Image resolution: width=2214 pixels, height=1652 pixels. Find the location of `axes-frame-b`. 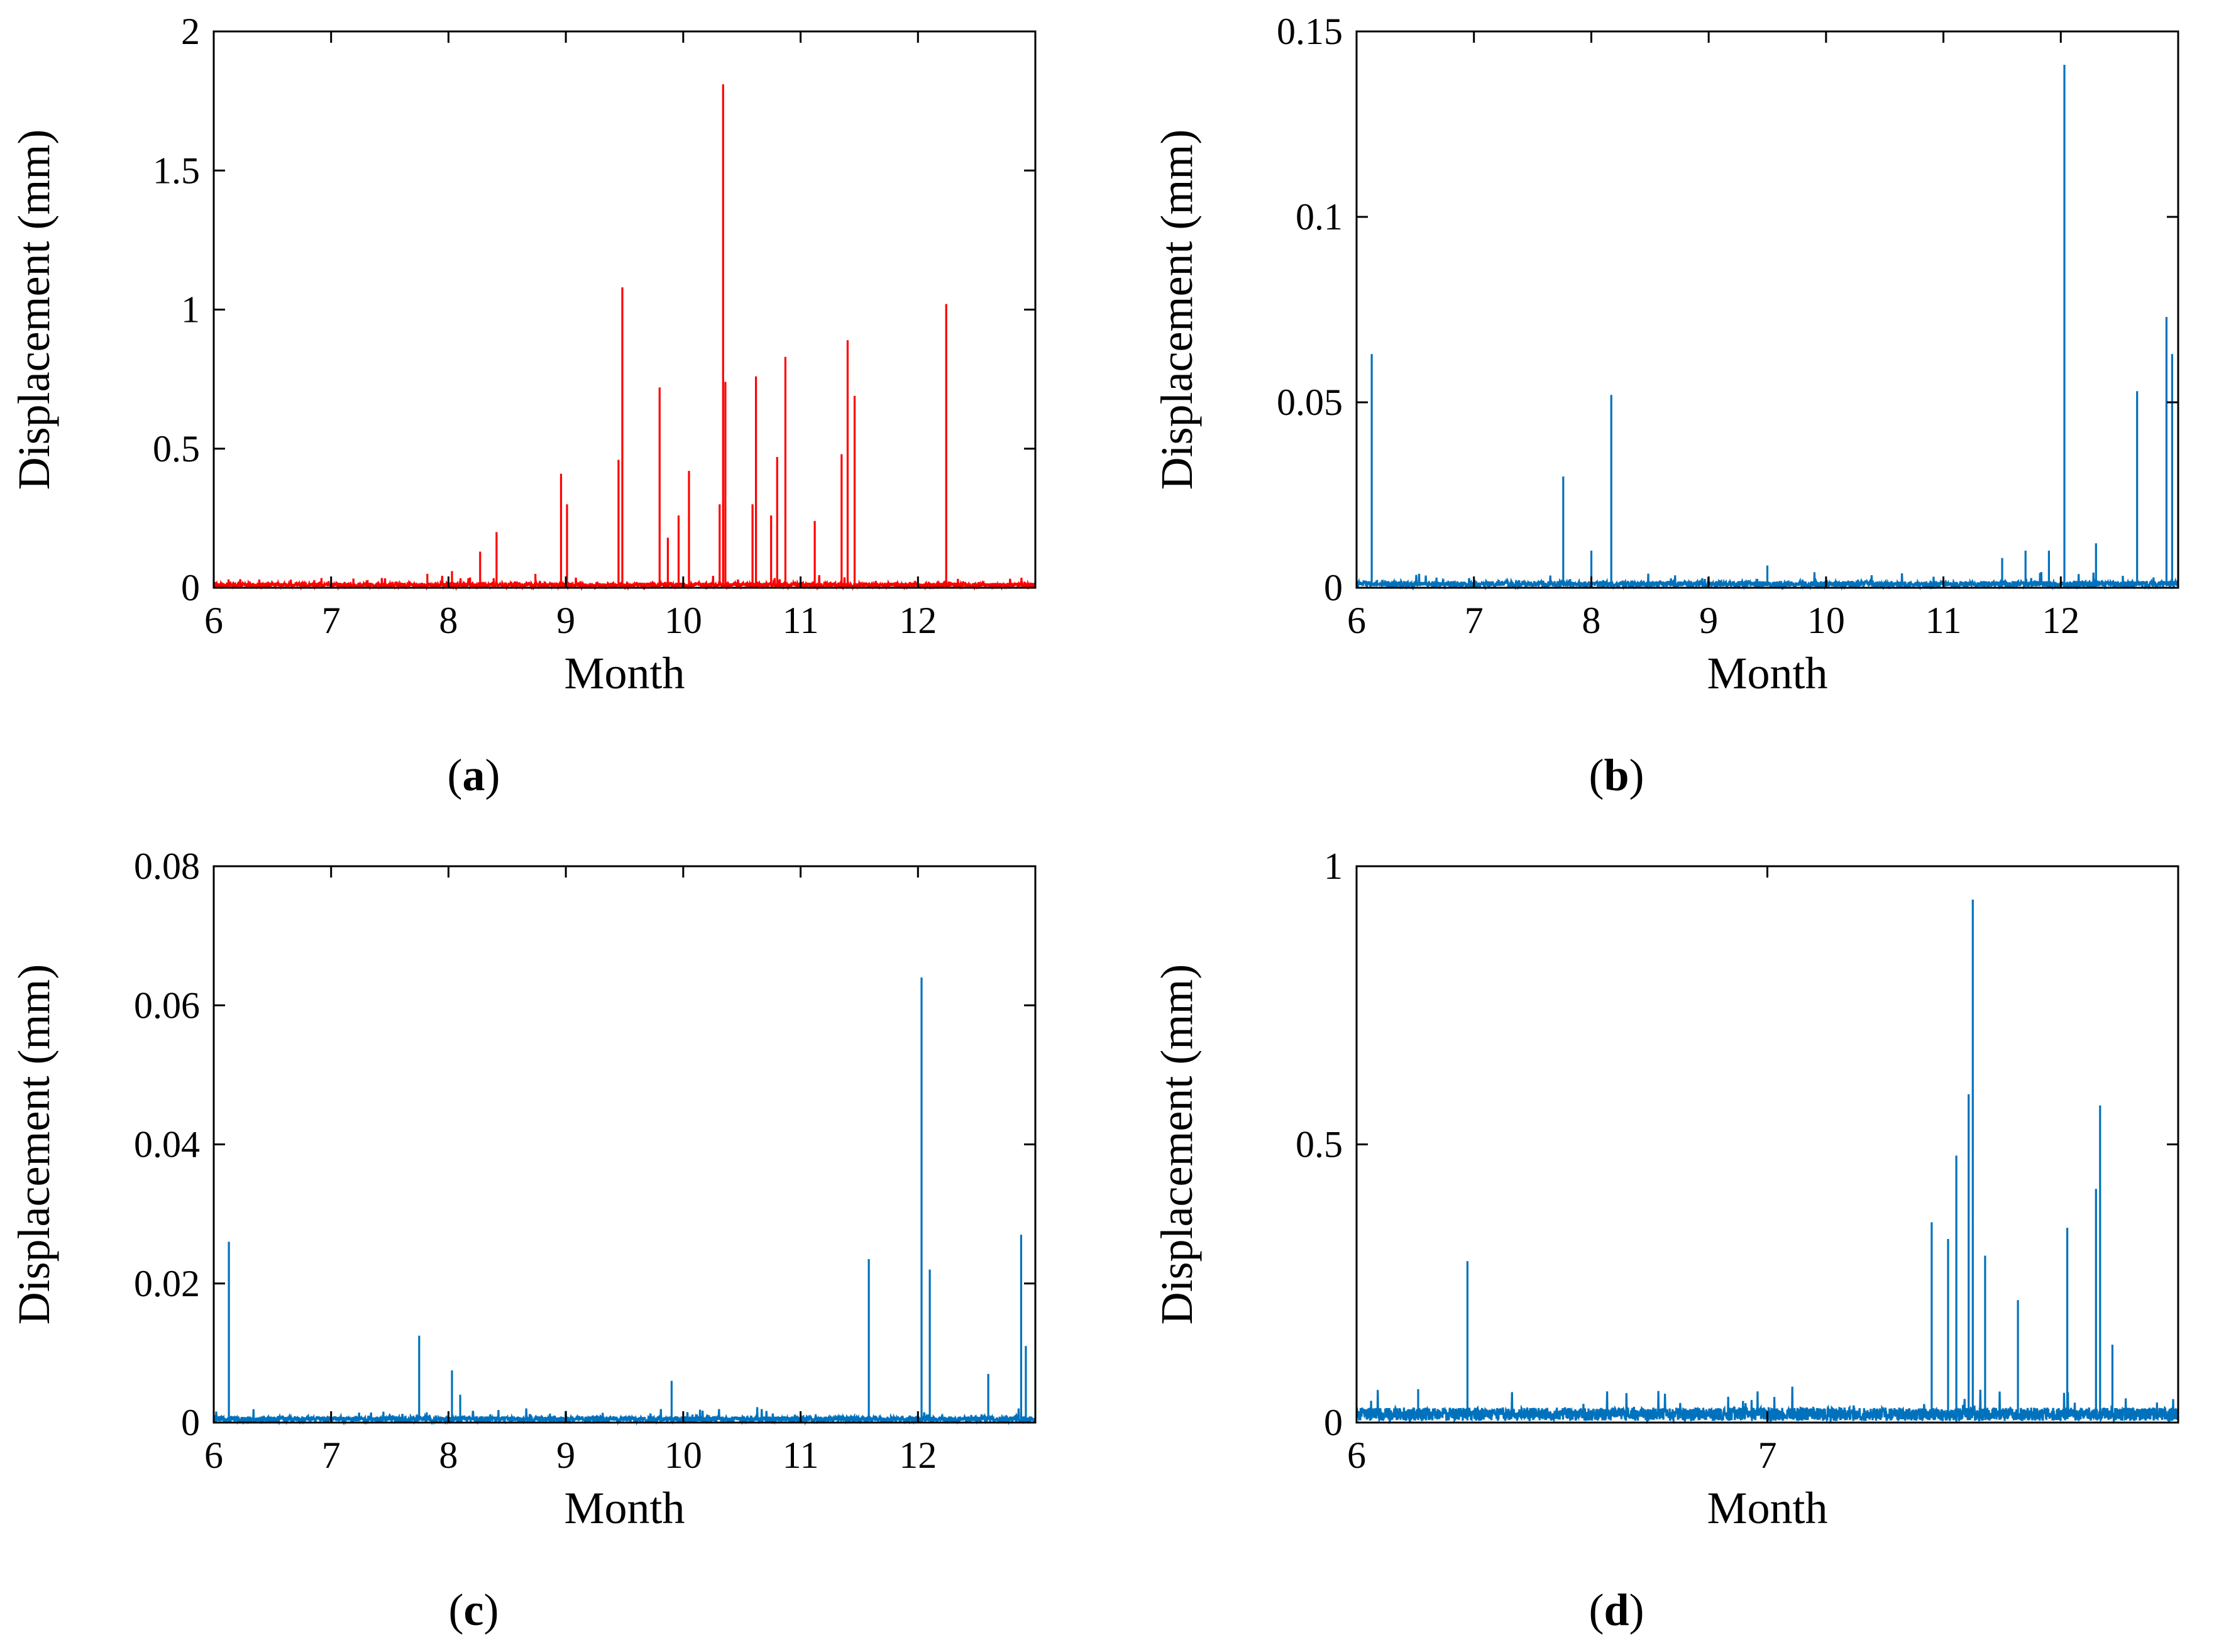

axes-frame-b is located at coordinates (1767, 309).